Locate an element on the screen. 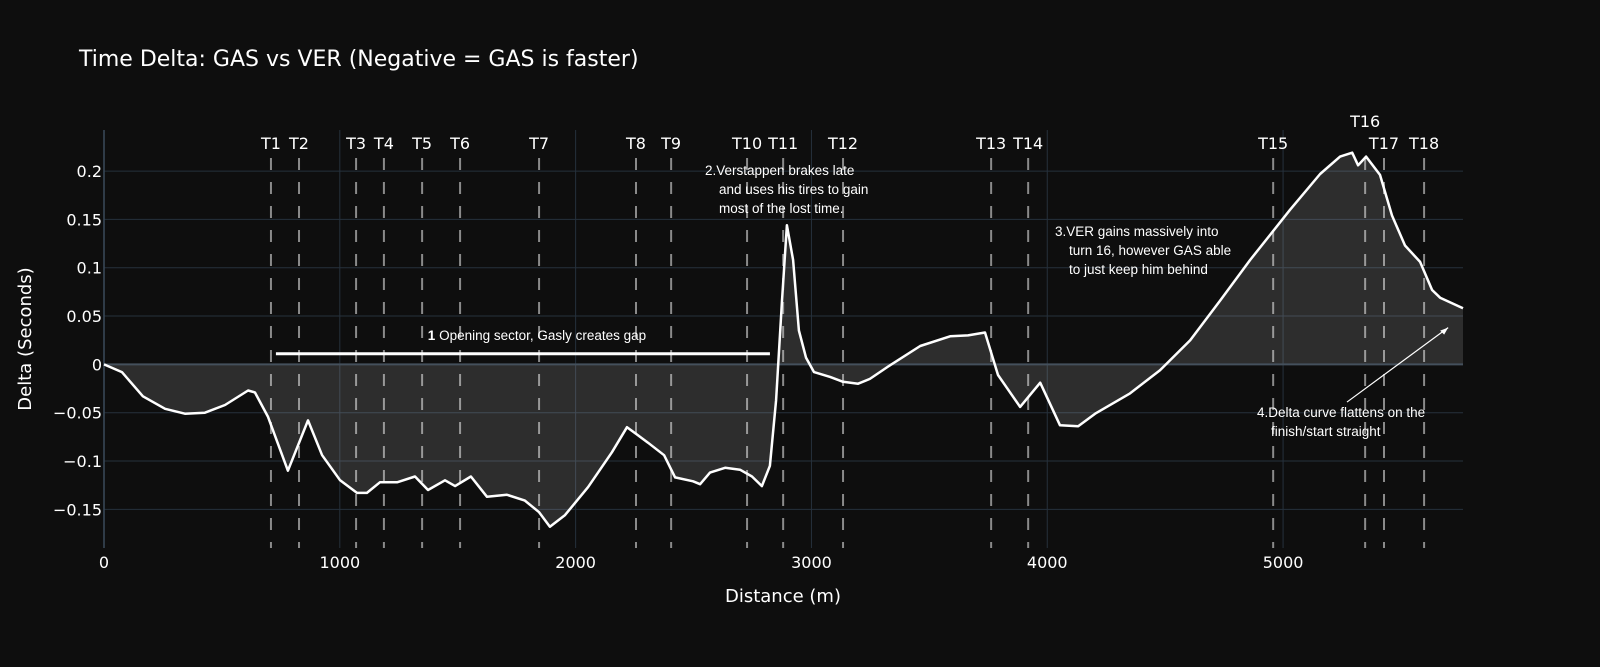 Image resolution: width=1600 pixels, height=667 pixels. x-tick-label: 0 is located at coordinates (104, 562).